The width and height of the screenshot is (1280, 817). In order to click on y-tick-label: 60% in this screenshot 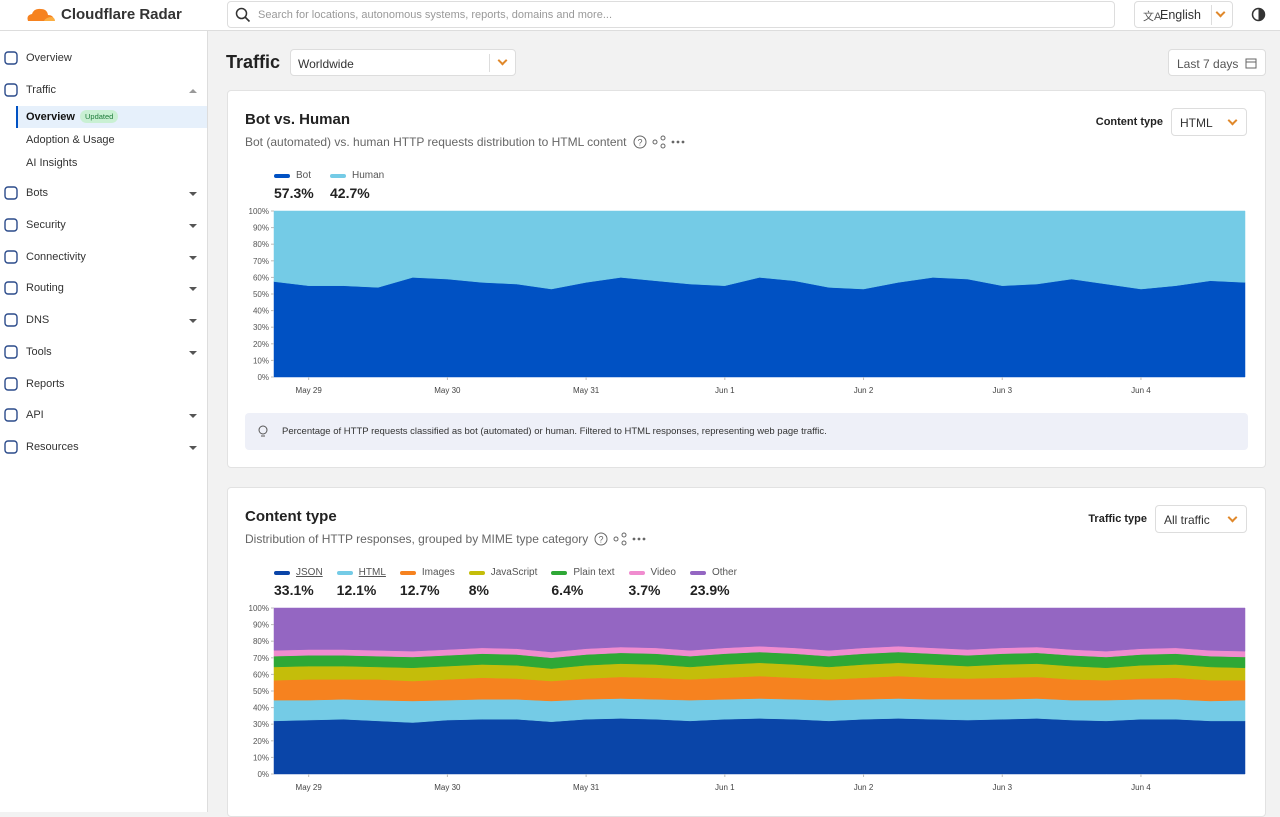, I will do `click(261, 277)`.